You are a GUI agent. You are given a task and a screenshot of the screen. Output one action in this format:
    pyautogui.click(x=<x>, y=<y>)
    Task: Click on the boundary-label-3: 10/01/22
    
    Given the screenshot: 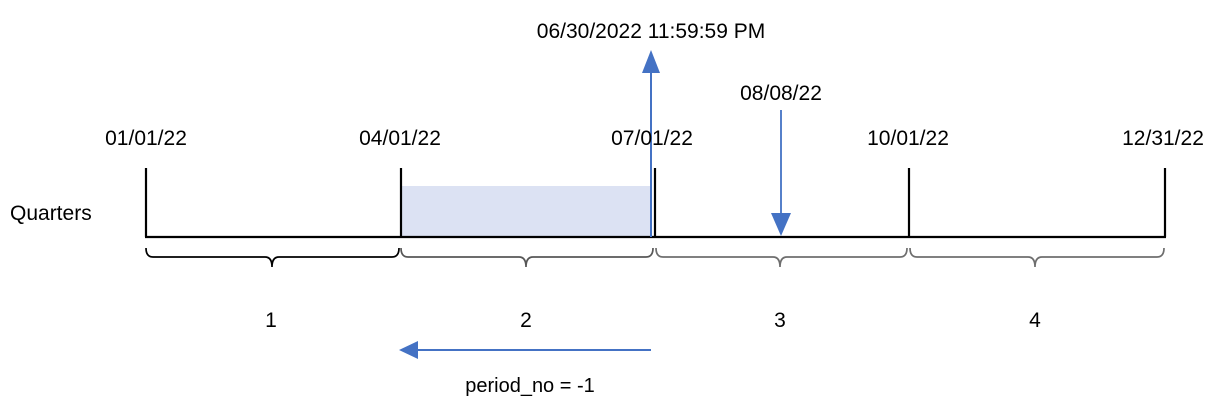 What is the action you would take?
    pyautogui.click(x=908, y=138)
    